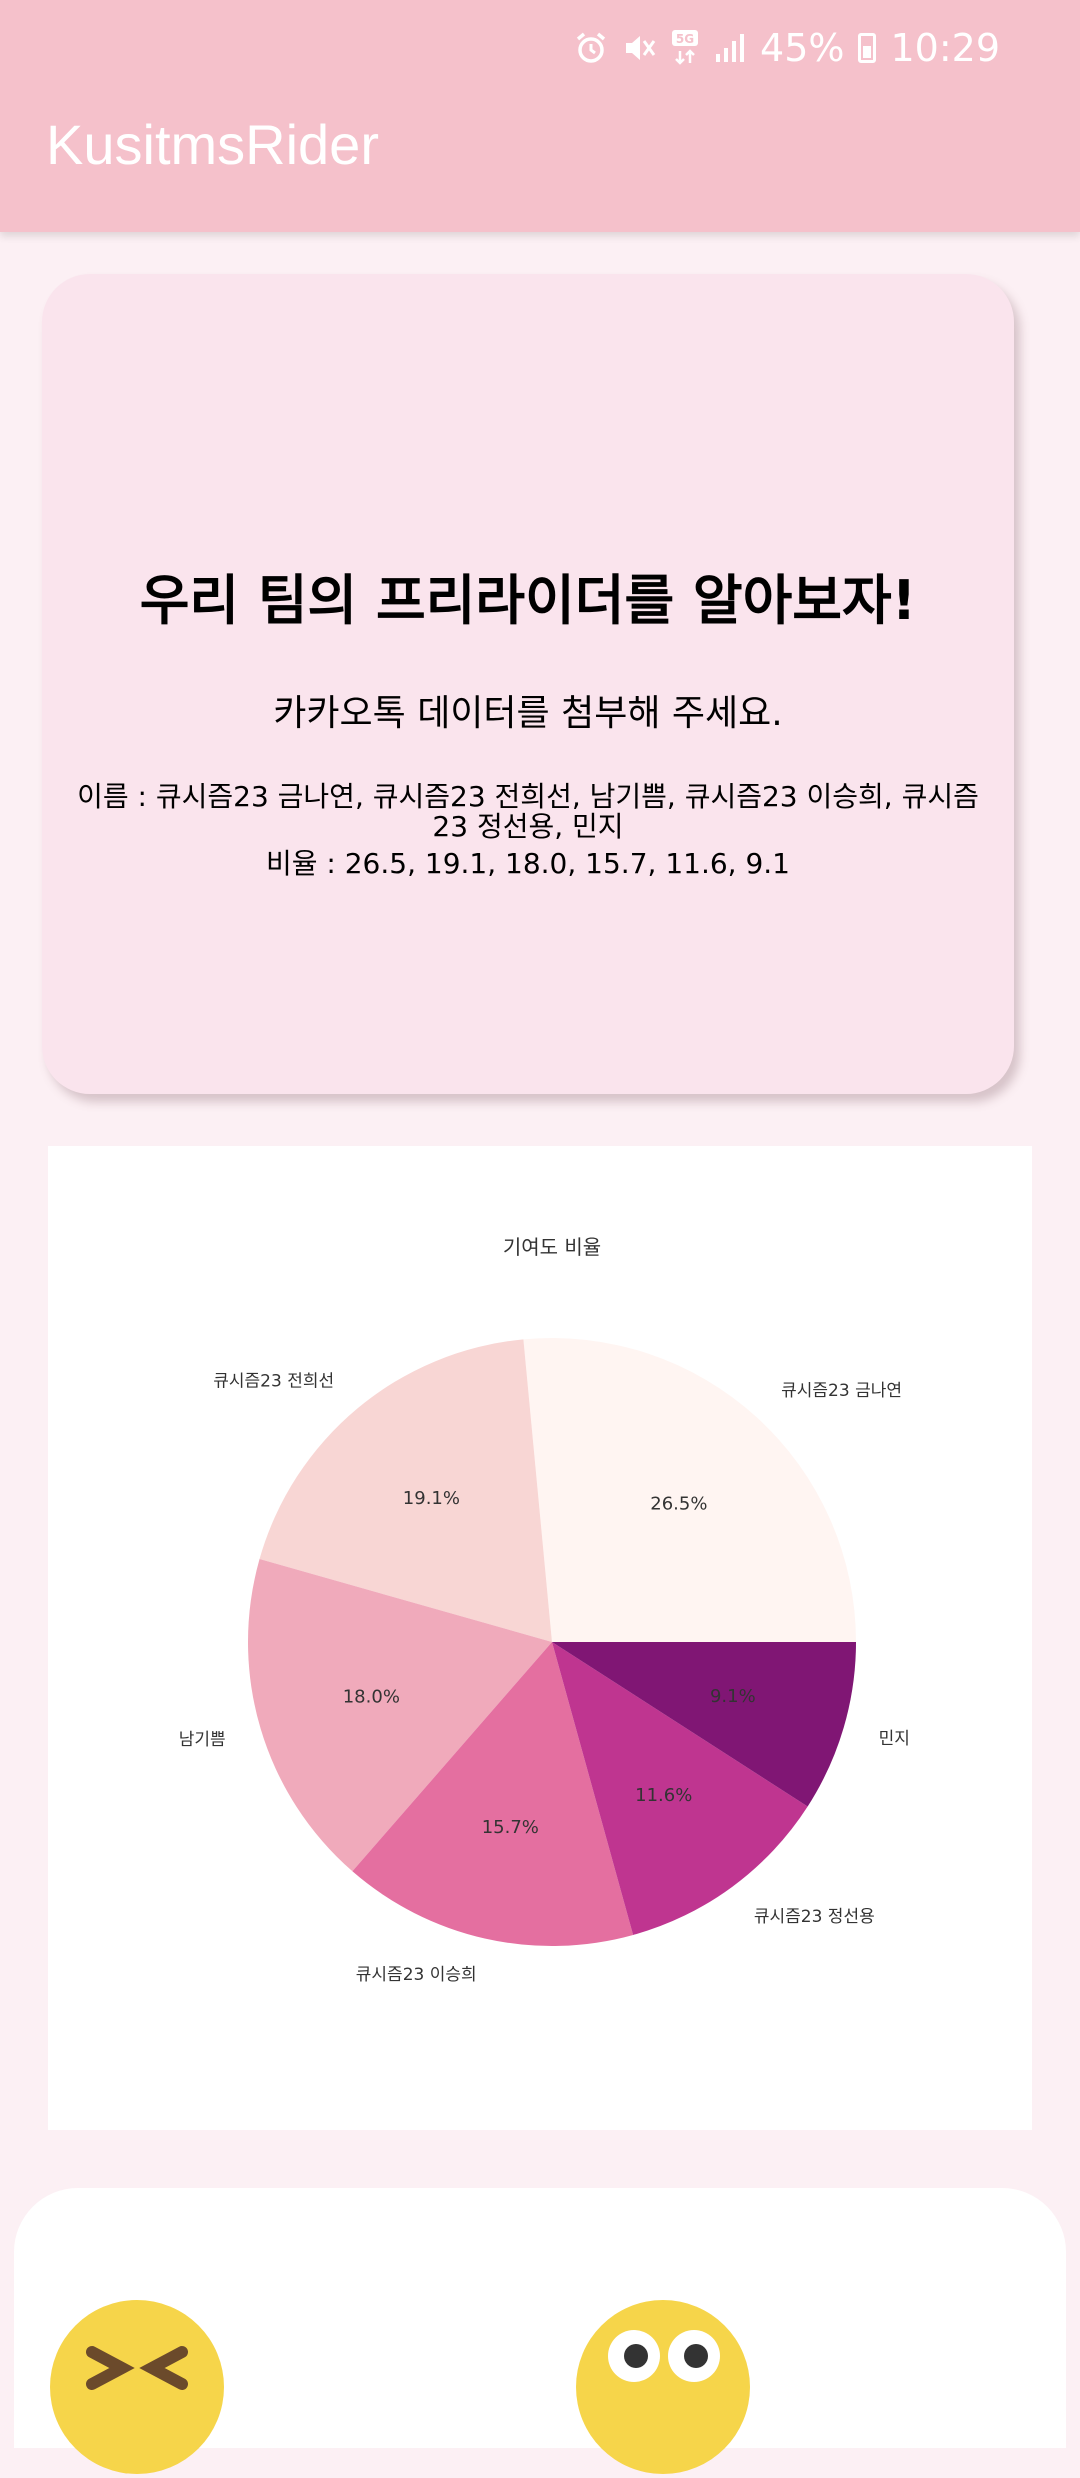 This screenshot has height=2478, width=1080. I want to click on slice-percent-label: 15.7%, so click(510, 1827).